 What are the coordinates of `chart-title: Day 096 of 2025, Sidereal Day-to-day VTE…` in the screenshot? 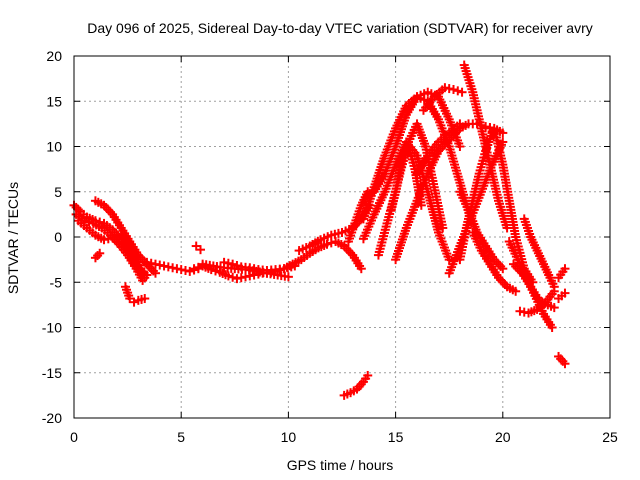 It's located at (340, 28).